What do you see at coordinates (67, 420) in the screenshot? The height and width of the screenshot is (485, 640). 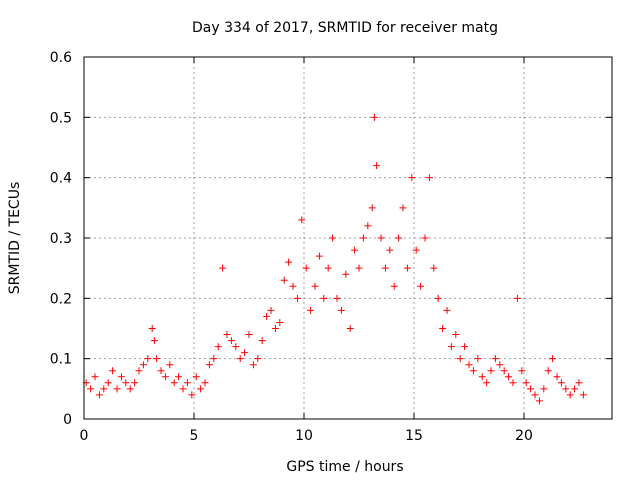 I see `y-tick-label: 0` at bounding box center [67, 420].